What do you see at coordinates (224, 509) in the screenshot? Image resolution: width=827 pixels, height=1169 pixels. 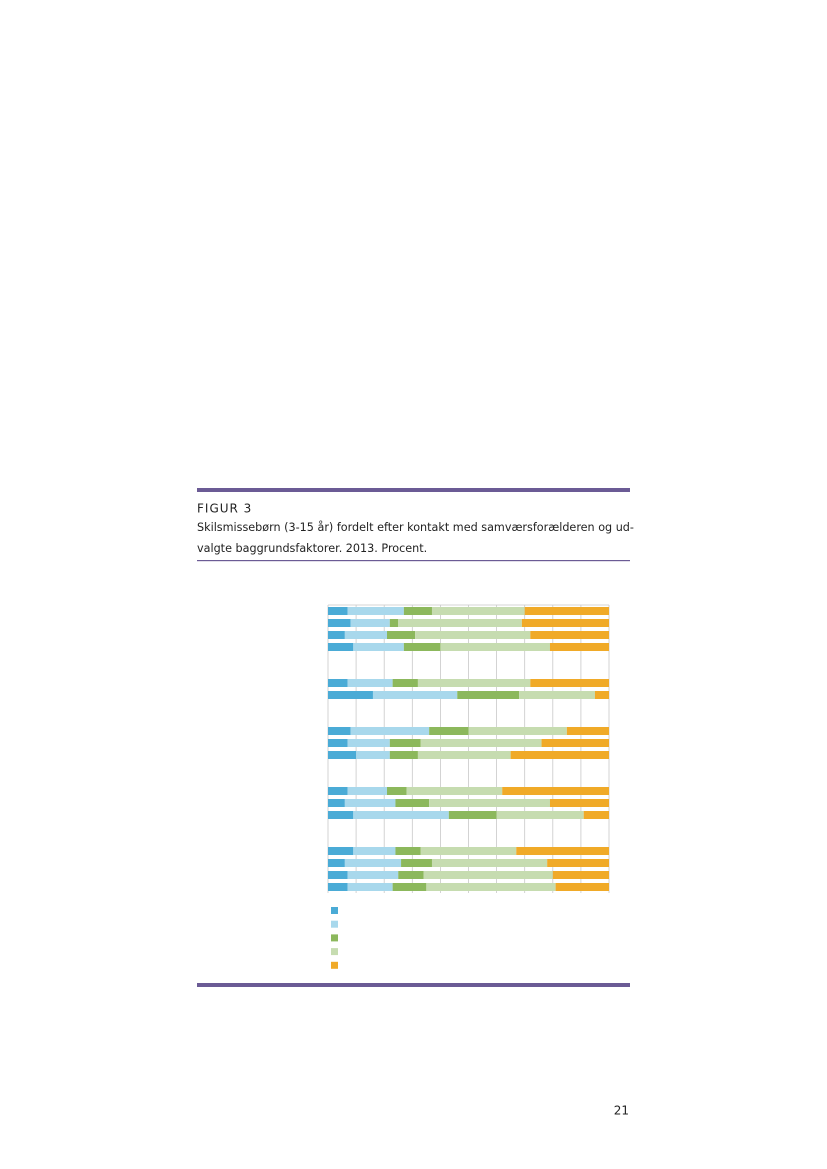 I see `figure-label: FIGUR 3` at bounding box center [224, 509].